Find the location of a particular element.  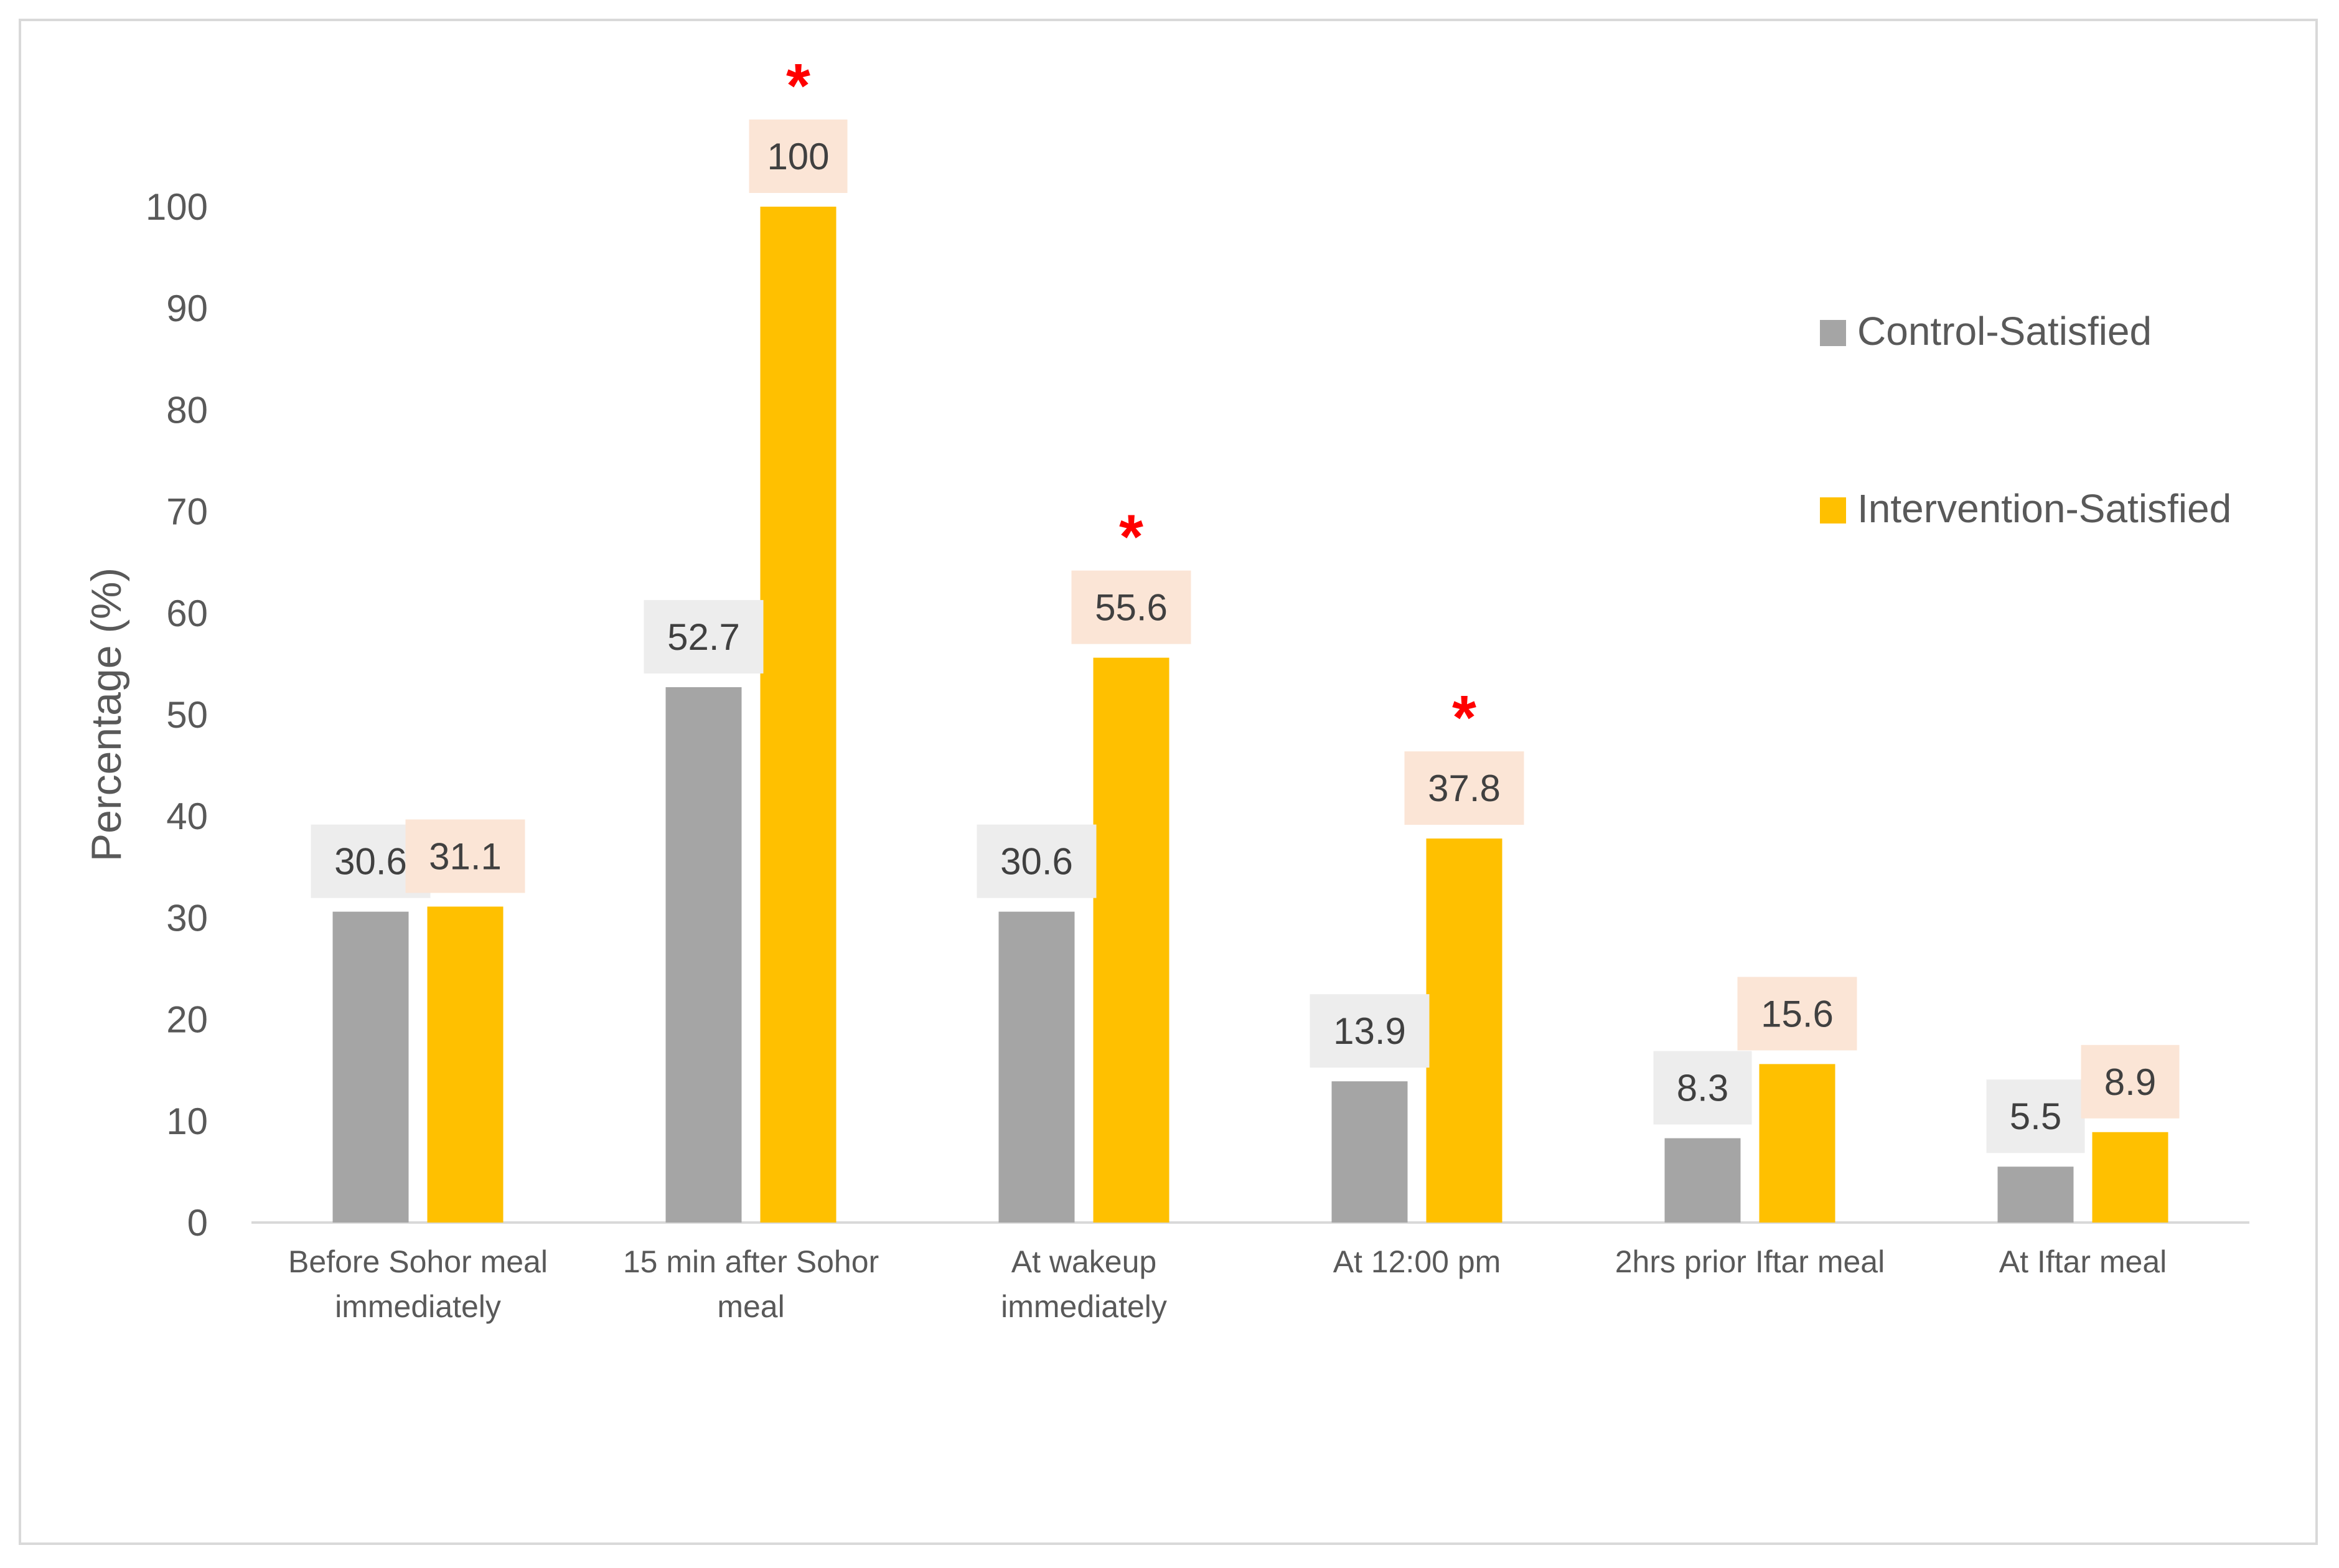

y-tick-label: 50 is located at coordinates (187, 715).